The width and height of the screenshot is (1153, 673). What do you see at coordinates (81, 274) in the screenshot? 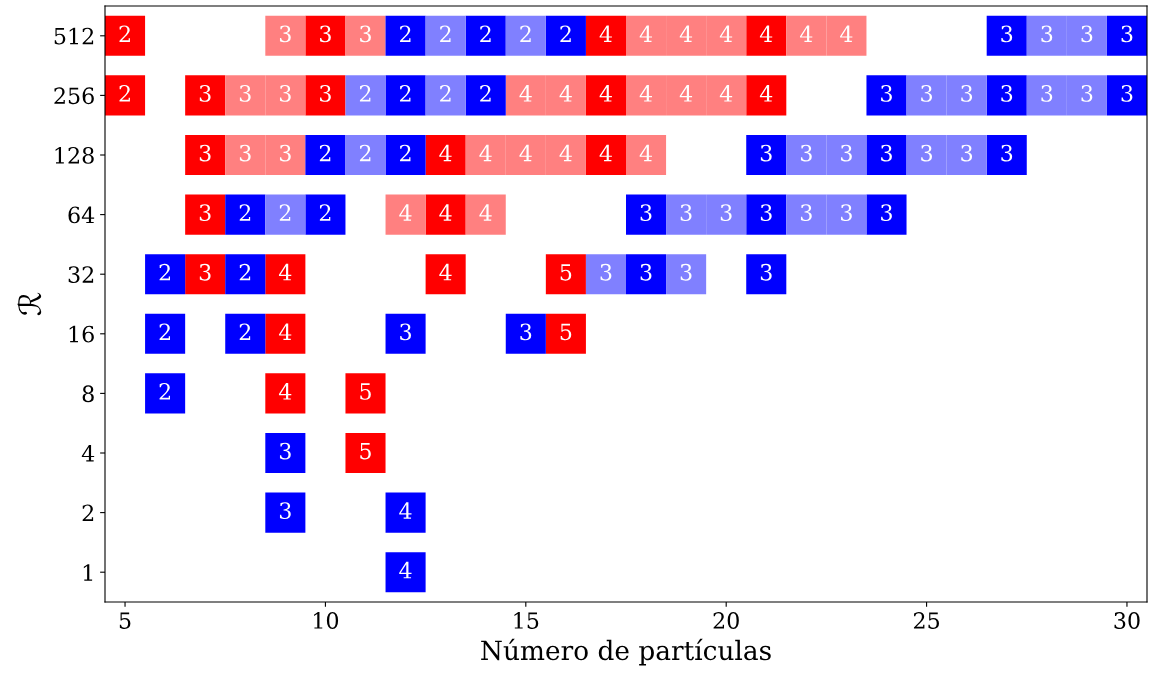
I see `y-tick-label: 32` at bounding box center [81, 274].